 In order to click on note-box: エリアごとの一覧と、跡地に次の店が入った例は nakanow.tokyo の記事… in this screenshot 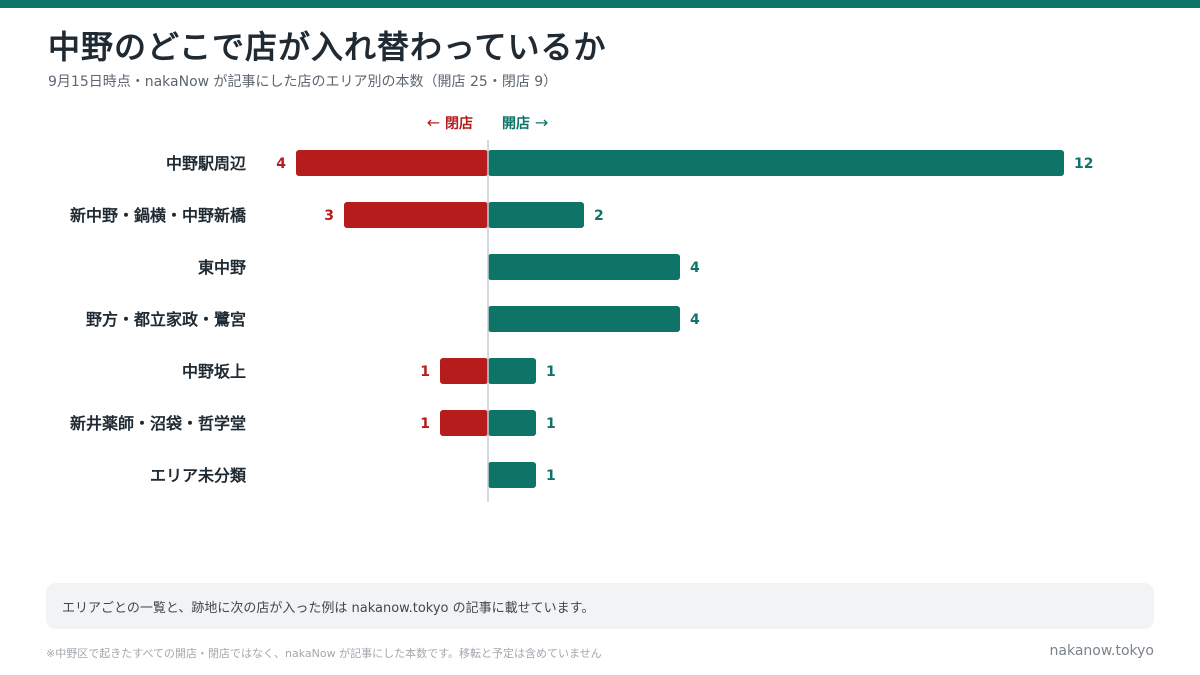, I will do `click(600, 606)`.